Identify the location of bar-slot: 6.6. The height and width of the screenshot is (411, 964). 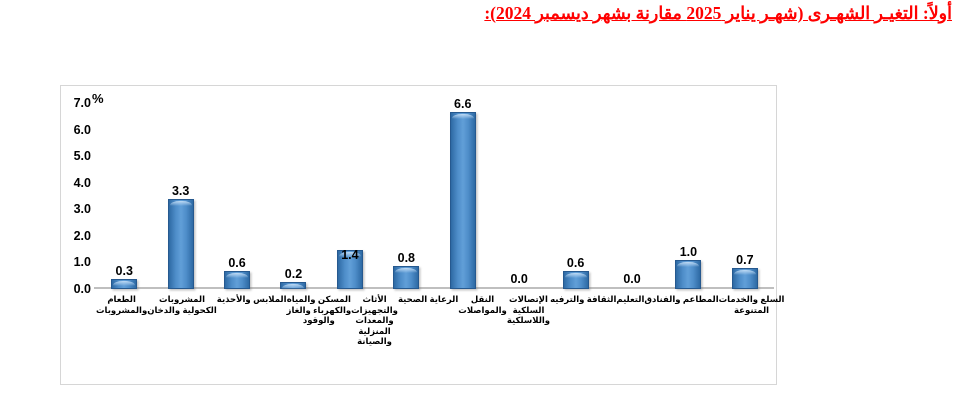
(463, 193).